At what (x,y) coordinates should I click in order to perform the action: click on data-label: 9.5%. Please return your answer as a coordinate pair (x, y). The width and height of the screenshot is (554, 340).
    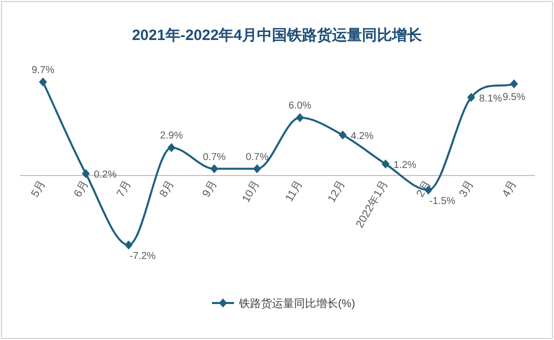
    Looking at the image, I should click on (514, 97).